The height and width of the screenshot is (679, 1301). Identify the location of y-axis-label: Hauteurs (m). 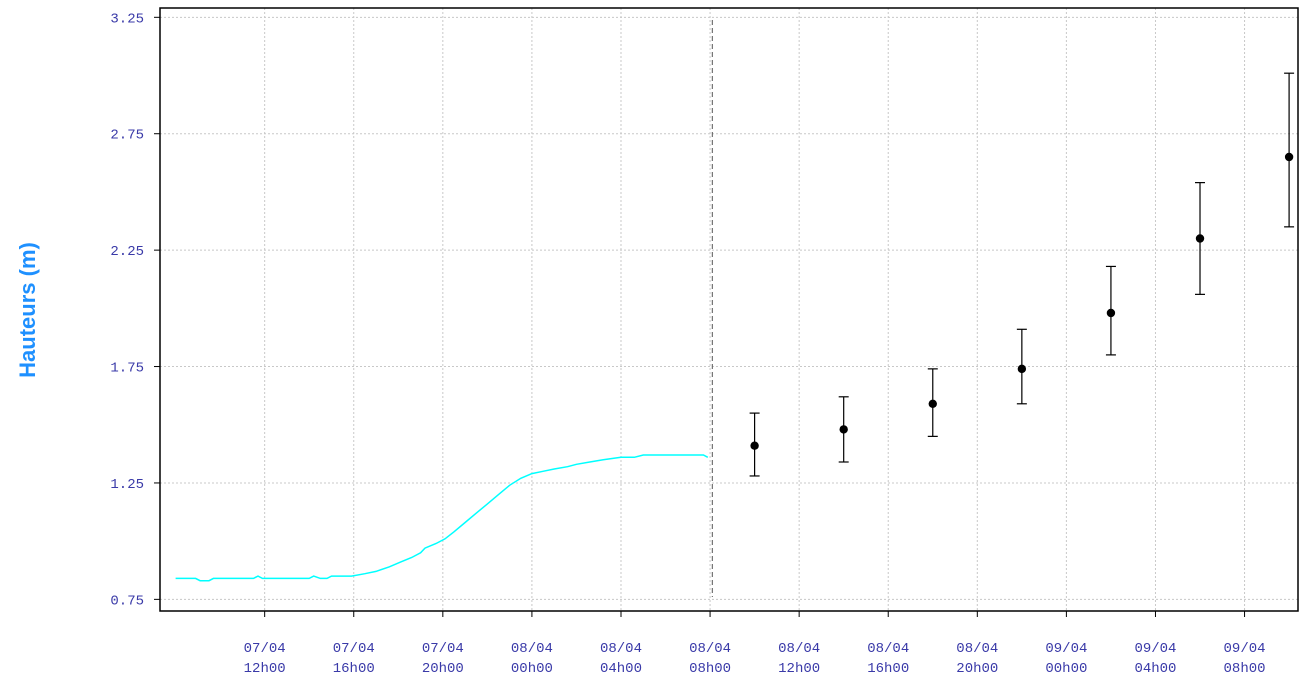
(27, 310).